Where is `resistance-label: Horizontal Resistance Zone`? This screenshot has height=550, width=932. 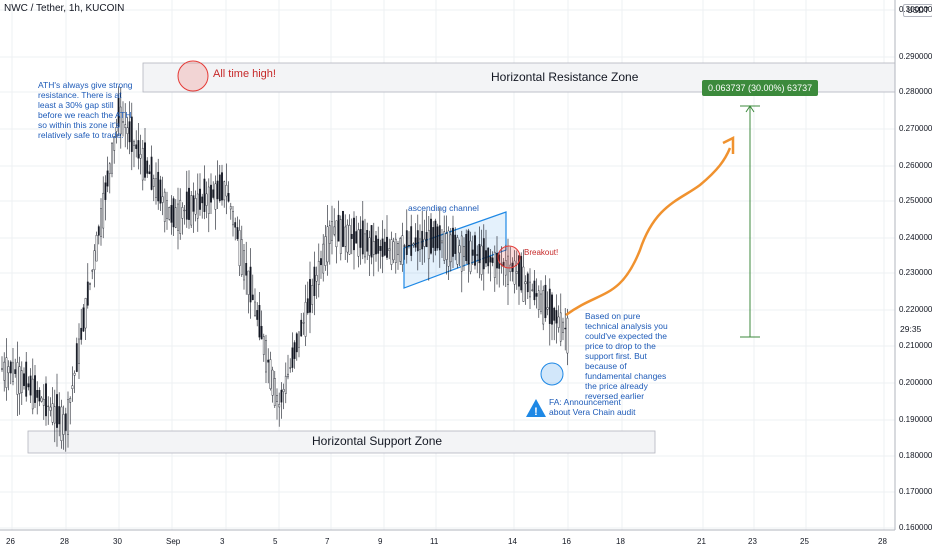 resistance-label: Horizontal Resistance Zone is located at coordinates (565, 77).